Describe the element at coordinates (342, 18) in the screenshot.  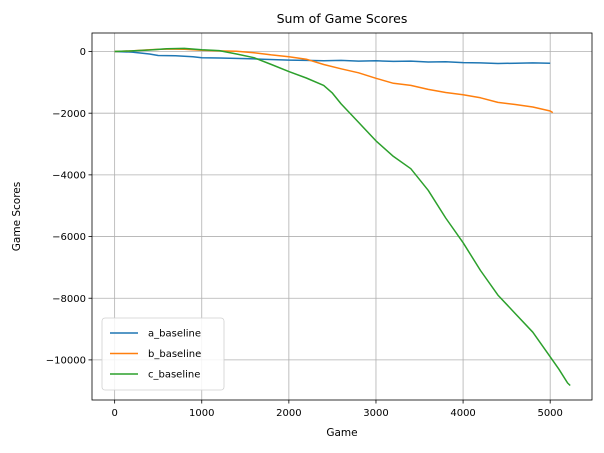
I see `chart-title: Sum of Game Scores` at that location.